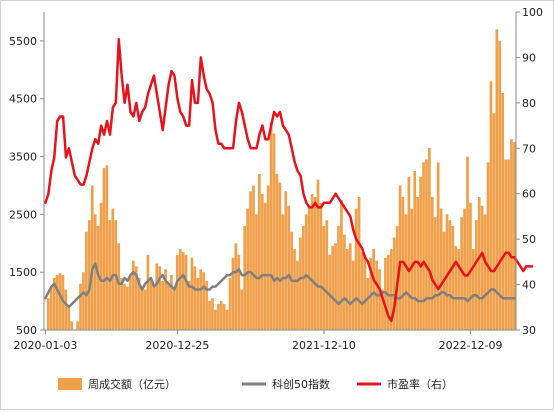 The image size is (554, 414). Describe the element at coordinates (23, 272) in the screenshot. I see `y-left-tick-label: 1500` at that location.